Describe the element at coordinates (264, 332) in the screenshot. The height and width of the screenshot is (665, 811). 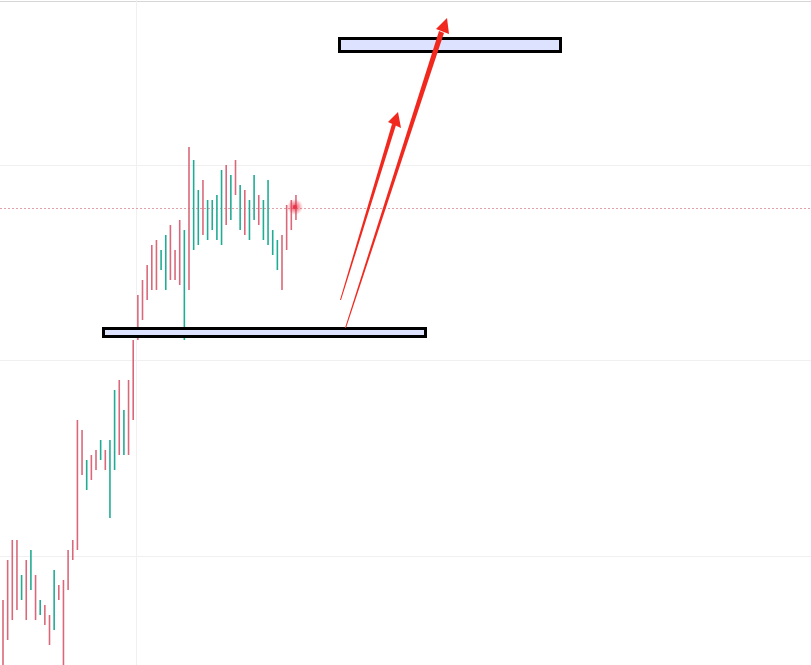
I see `support-zone` at that location.